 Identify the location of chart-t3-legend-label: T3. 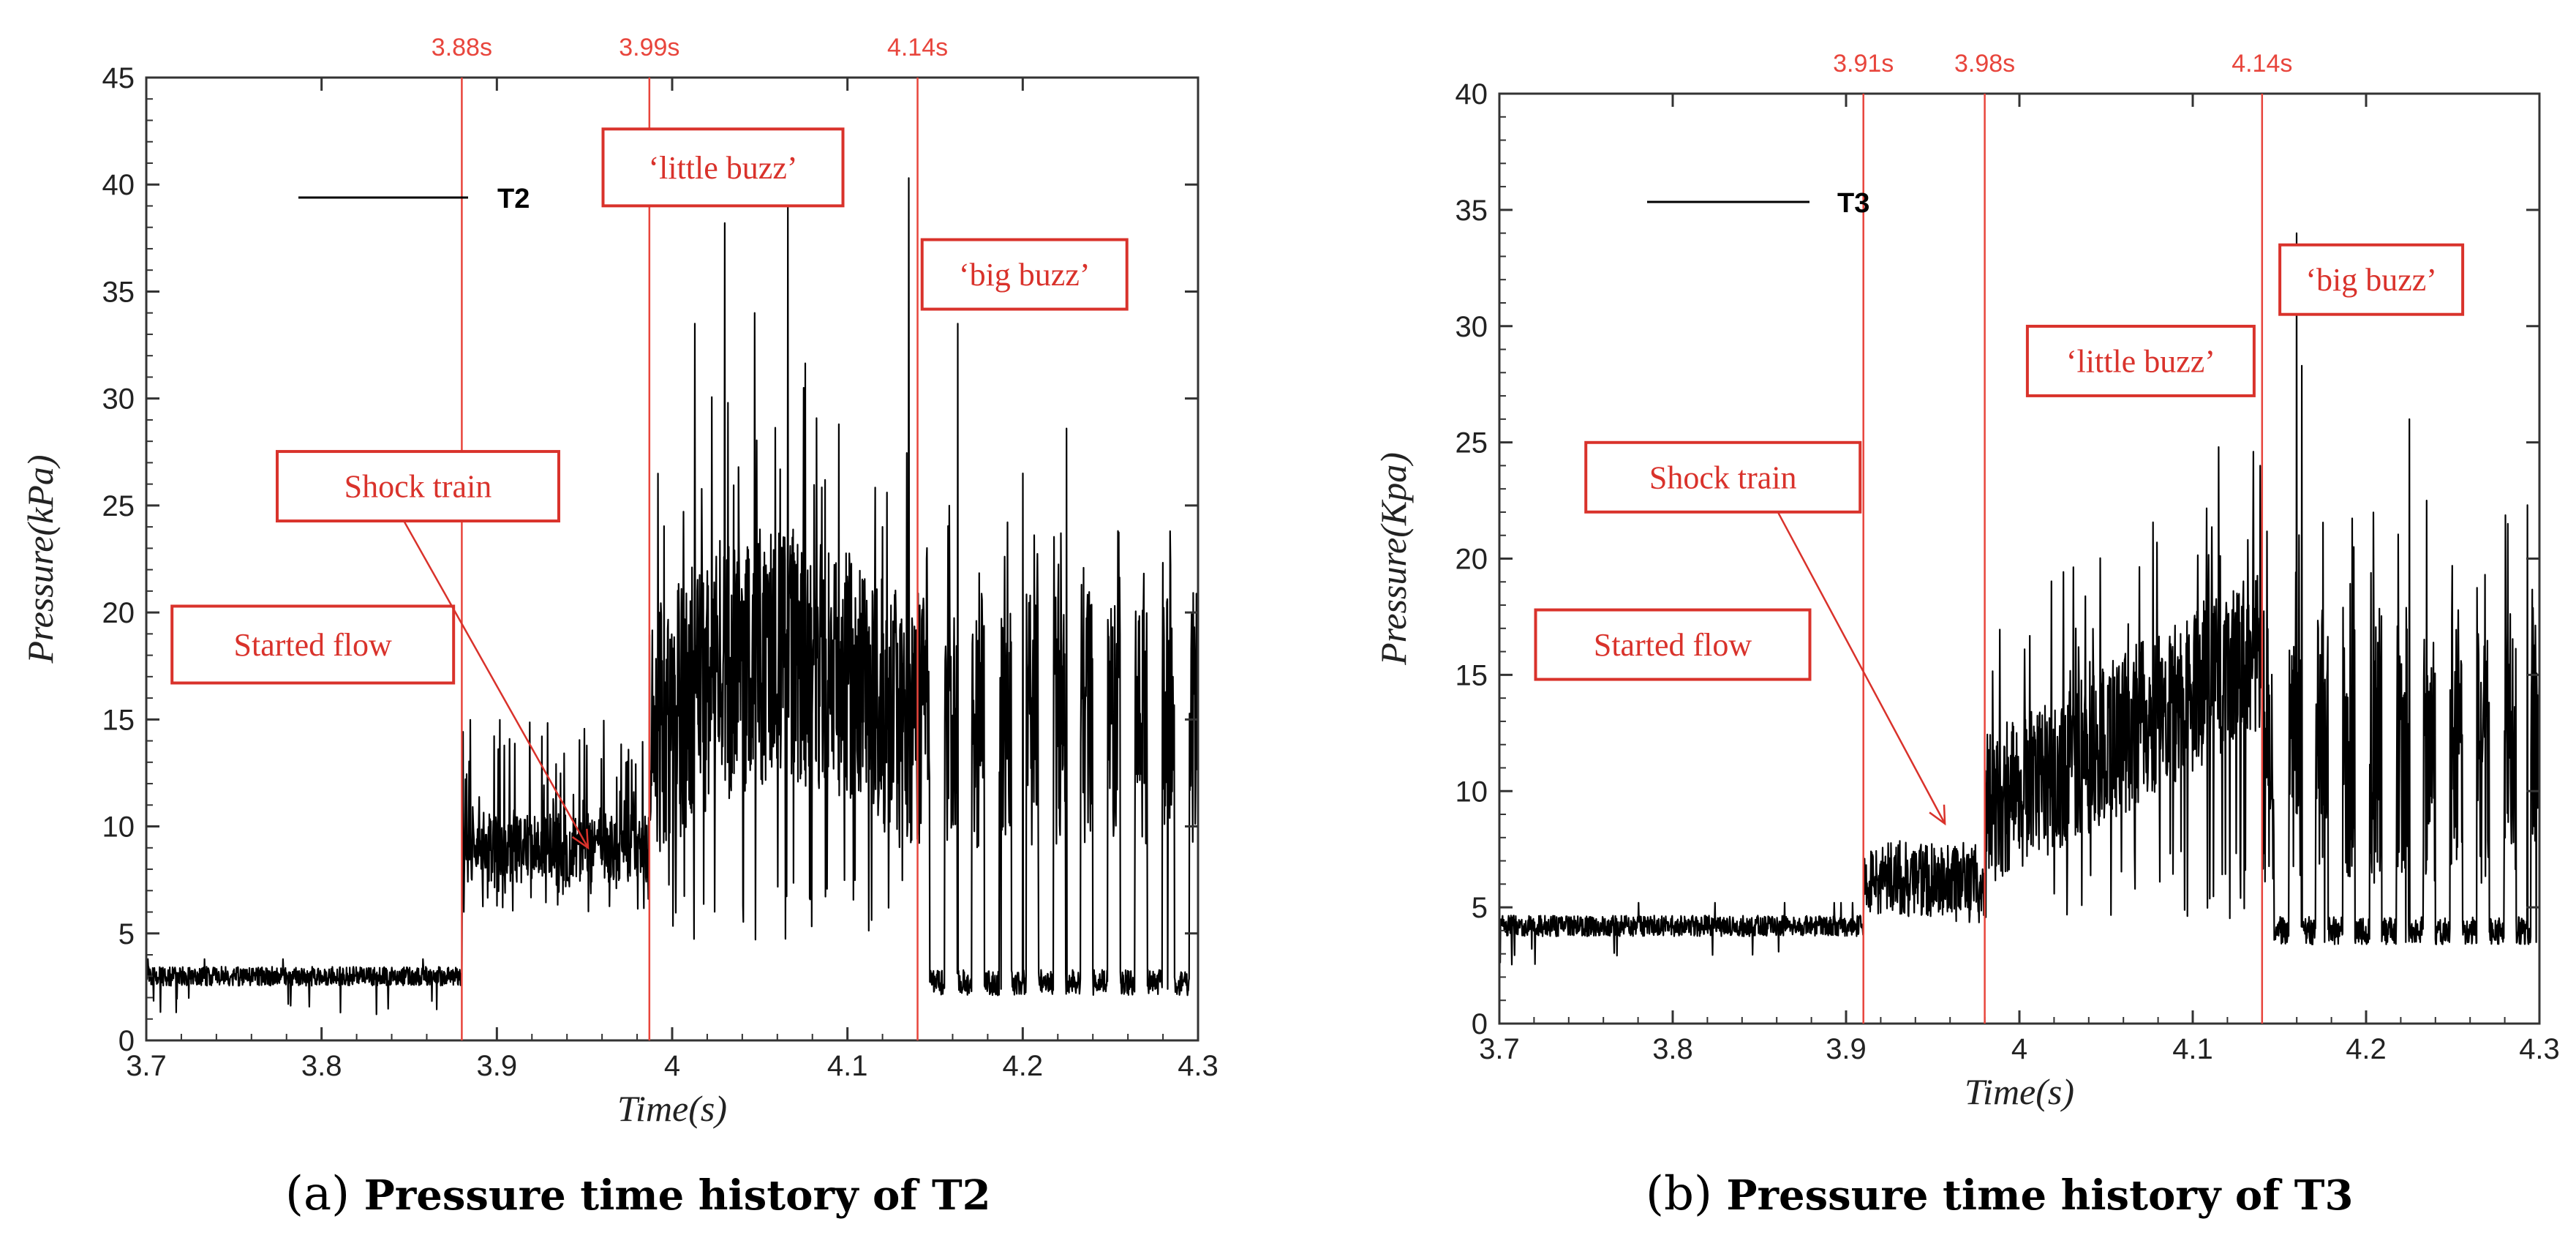
(1853, 204).